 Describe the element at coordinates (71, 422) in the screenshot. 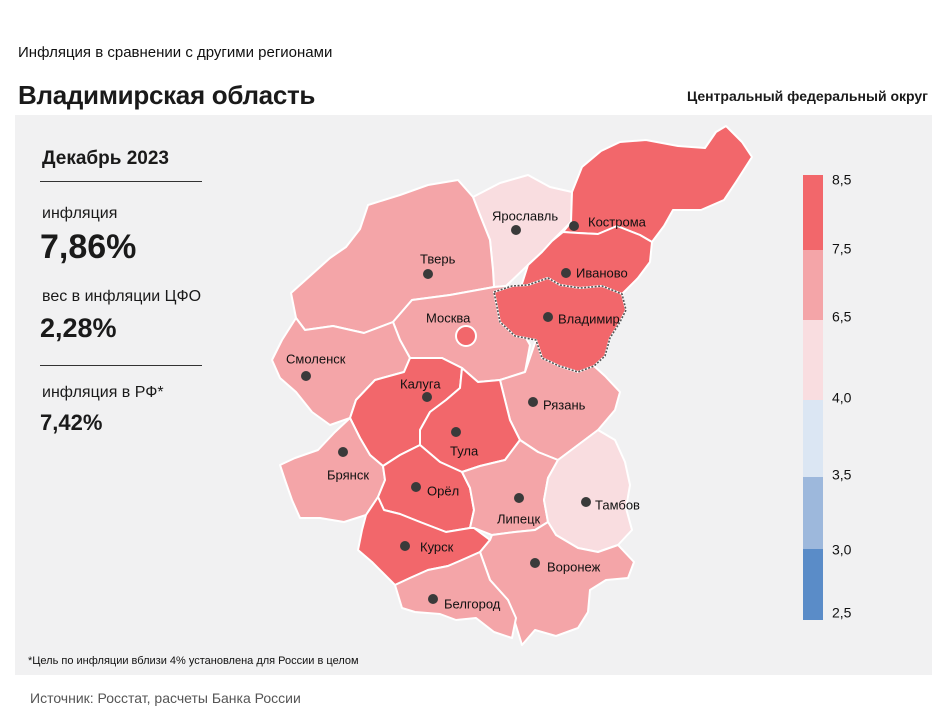

I see `russia-inflation-value: 7,42%` at that location.